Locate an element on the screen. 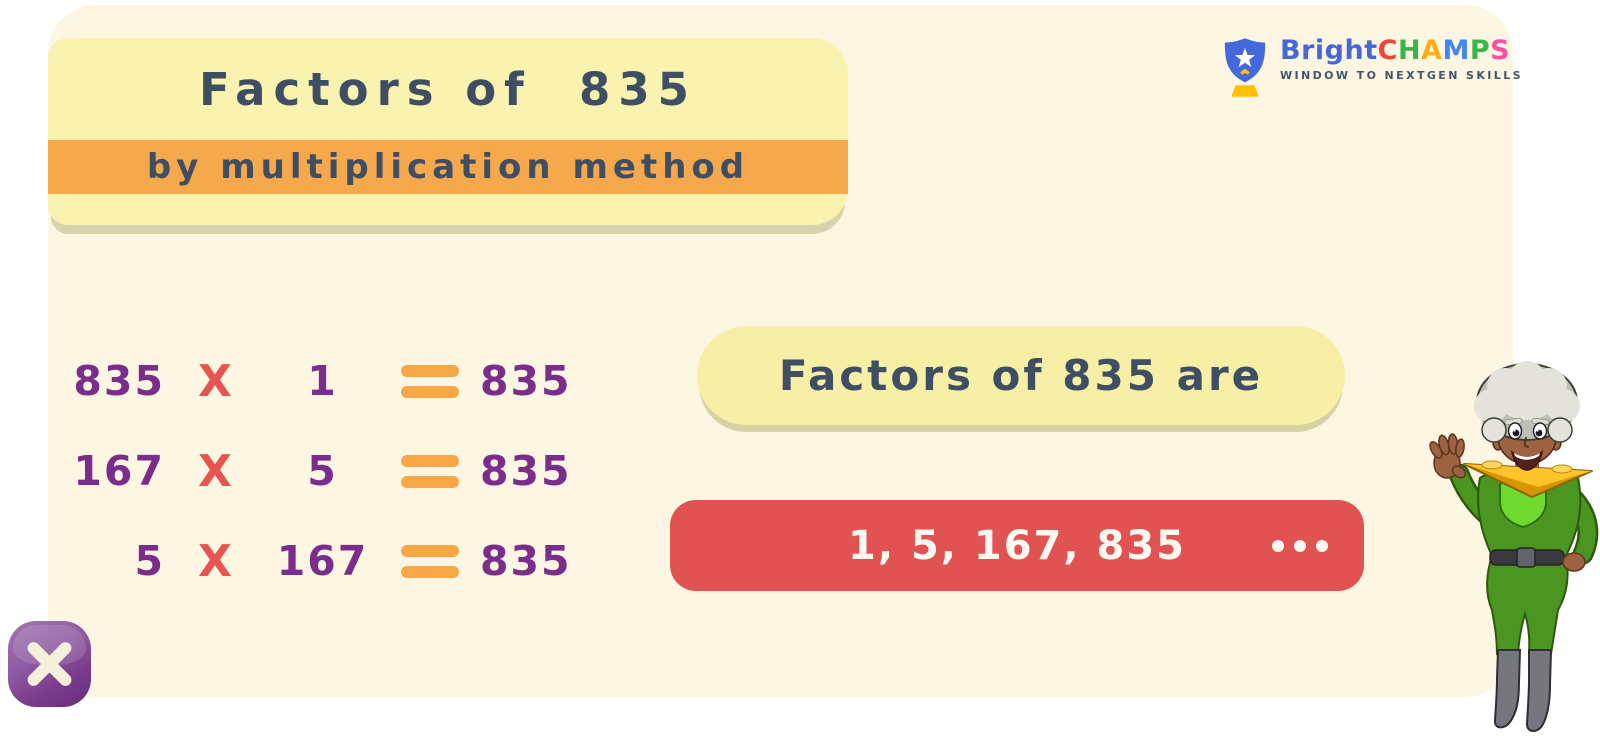 This screenshot has height=740, width=1600. equation-row: 167 X 5 835 is located at coordinates (321, 471).